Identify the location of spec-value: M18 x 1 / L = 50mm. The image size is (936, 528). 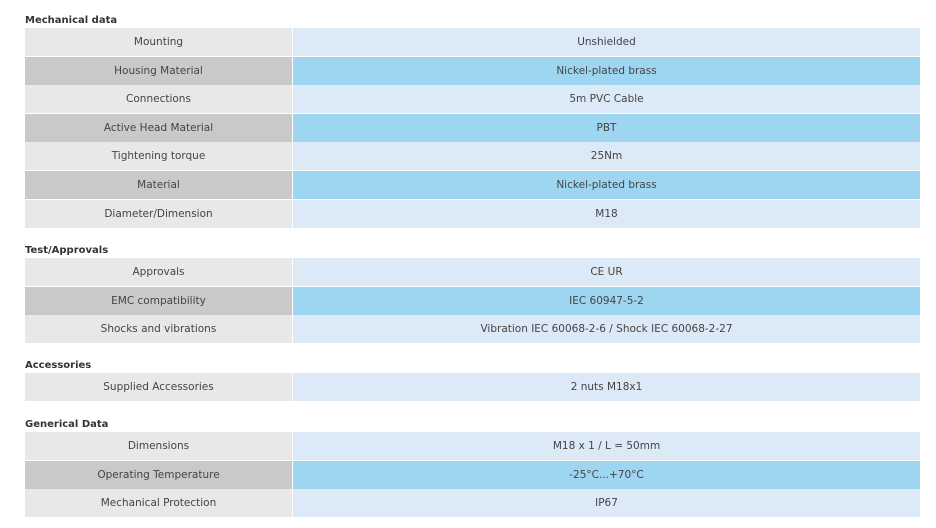
(606, 446).